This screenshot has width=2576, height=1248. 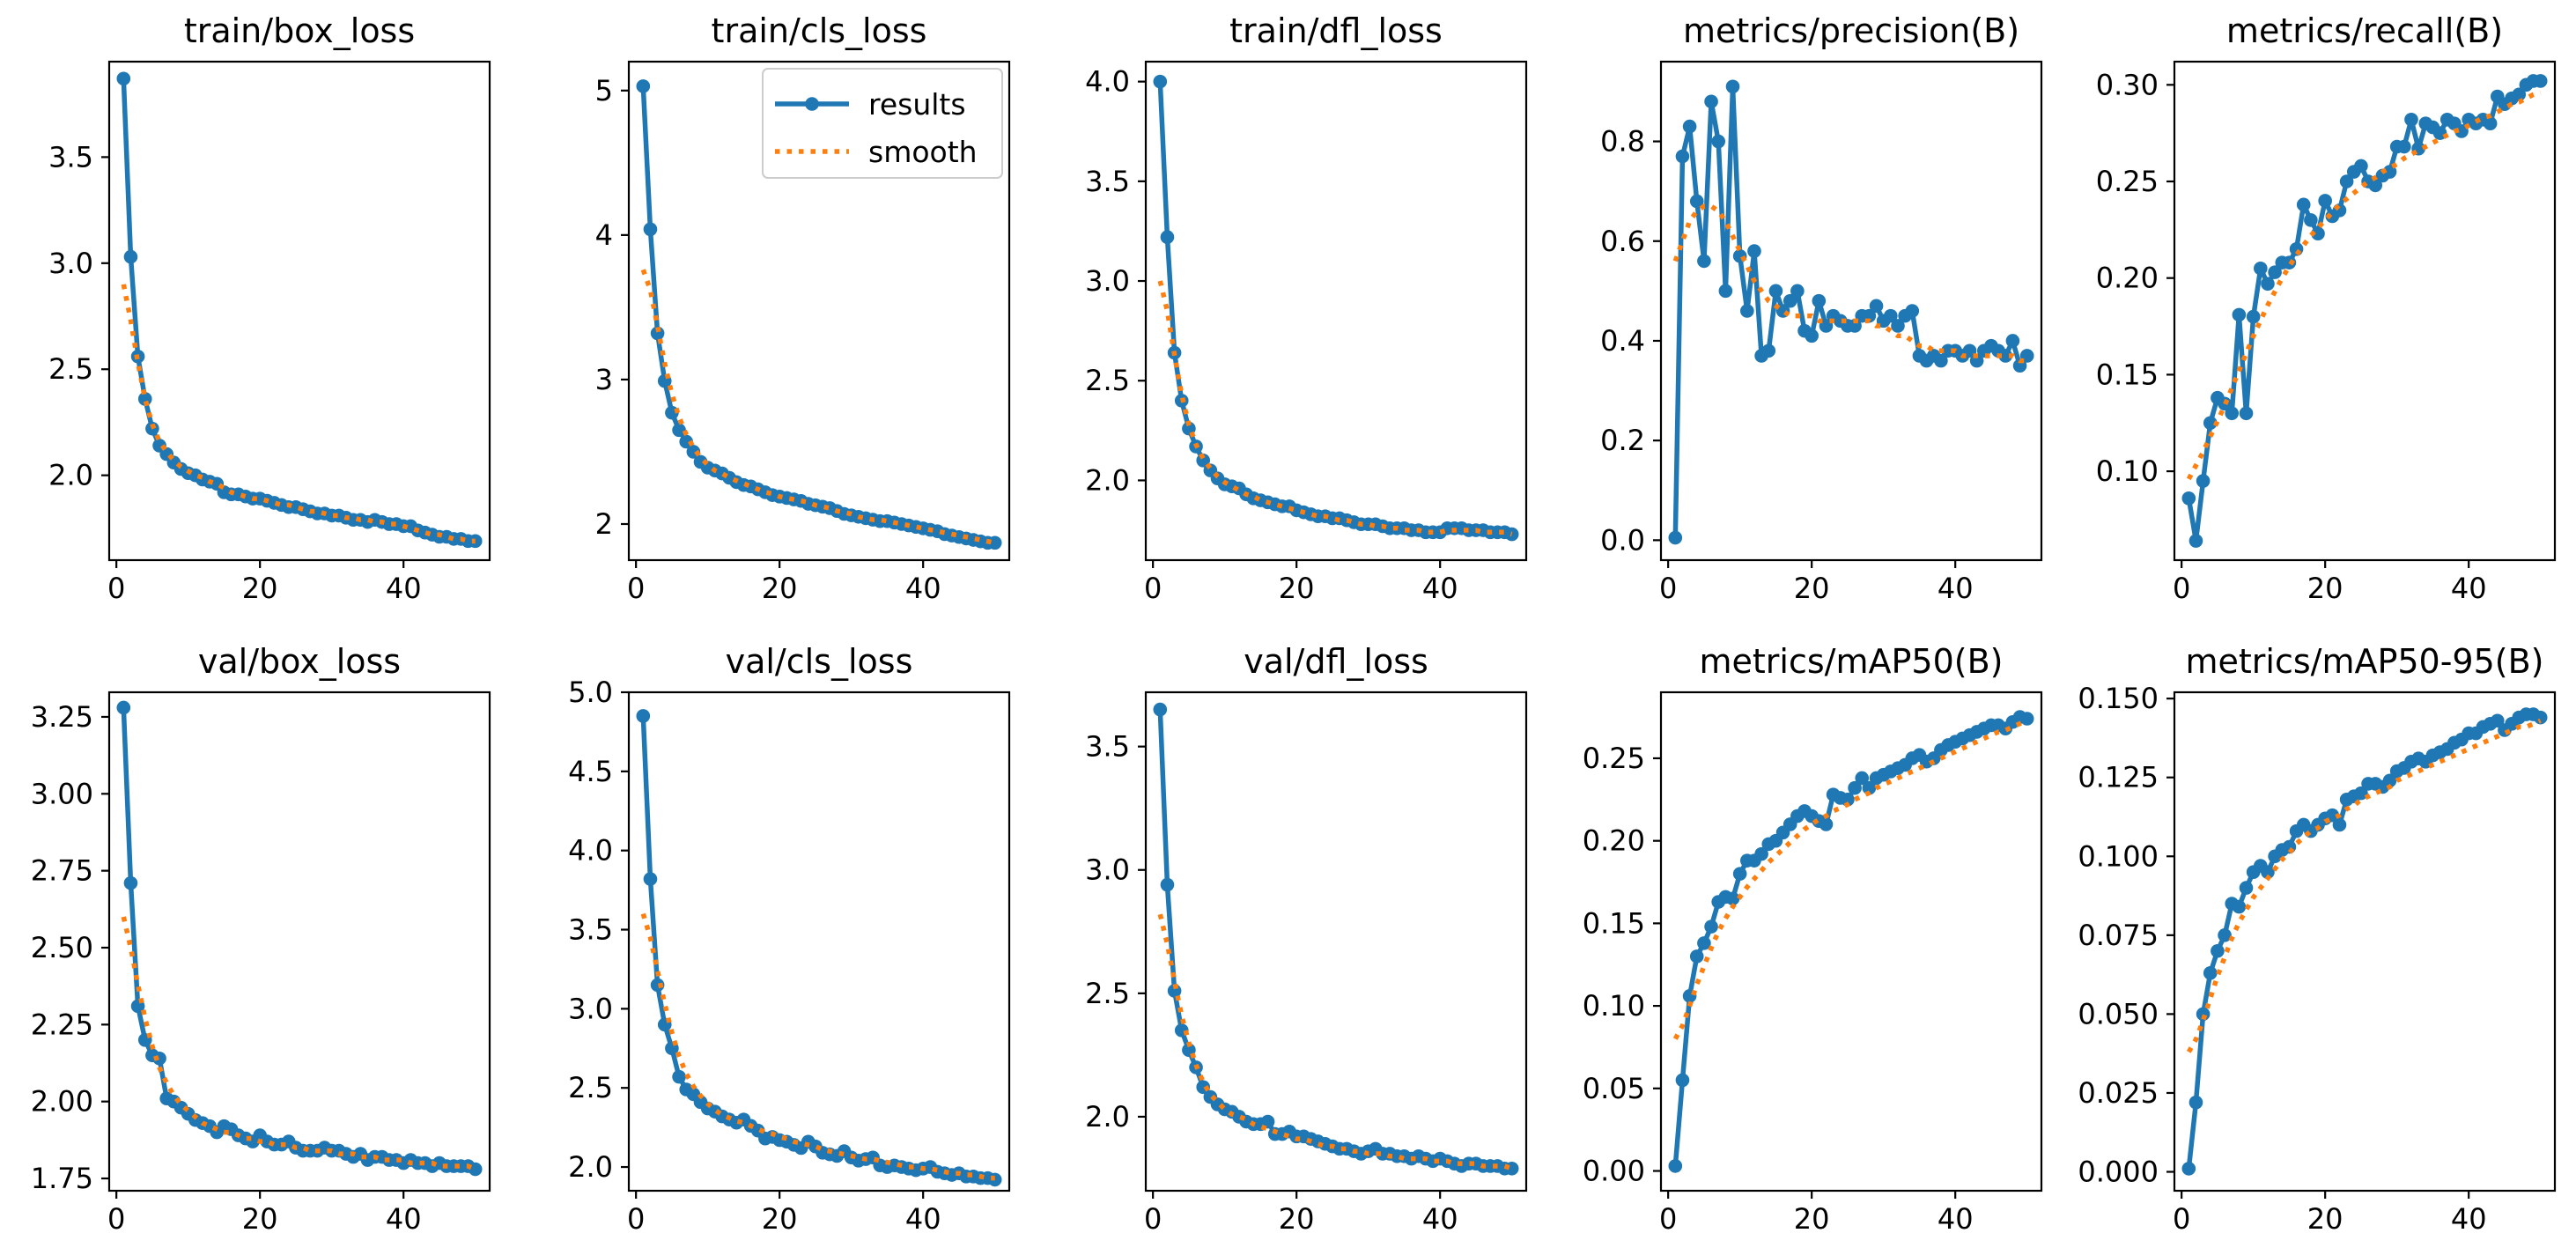 What do you see at coordinates (62, 717) in the screenshot?
I see `y-tick-label: 3.25` at bounding box center [62, 717].